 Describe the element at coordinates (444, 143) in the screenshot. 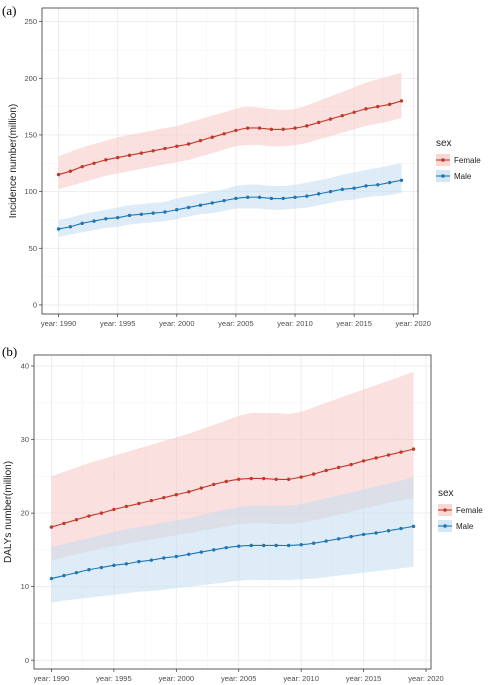

I see `legend-title: sex` at that location.